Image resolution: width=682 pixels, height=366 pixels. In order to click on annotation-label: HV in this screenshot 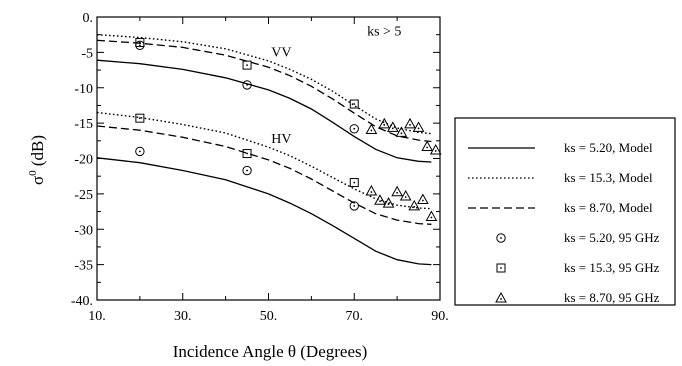, I will do `click(281, 139)`.